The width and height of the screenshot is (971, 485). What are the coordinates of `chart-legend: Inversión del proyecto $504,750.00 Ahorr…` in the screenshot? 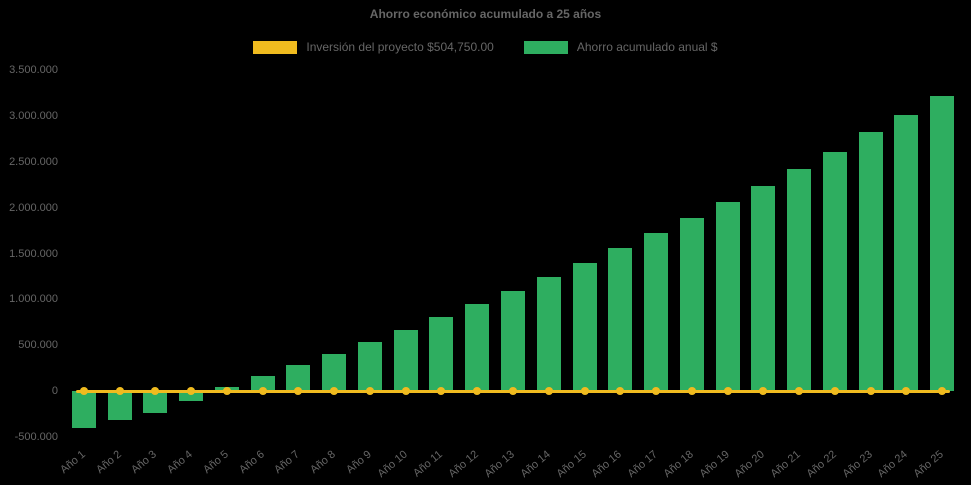 It's located at (485, 47).